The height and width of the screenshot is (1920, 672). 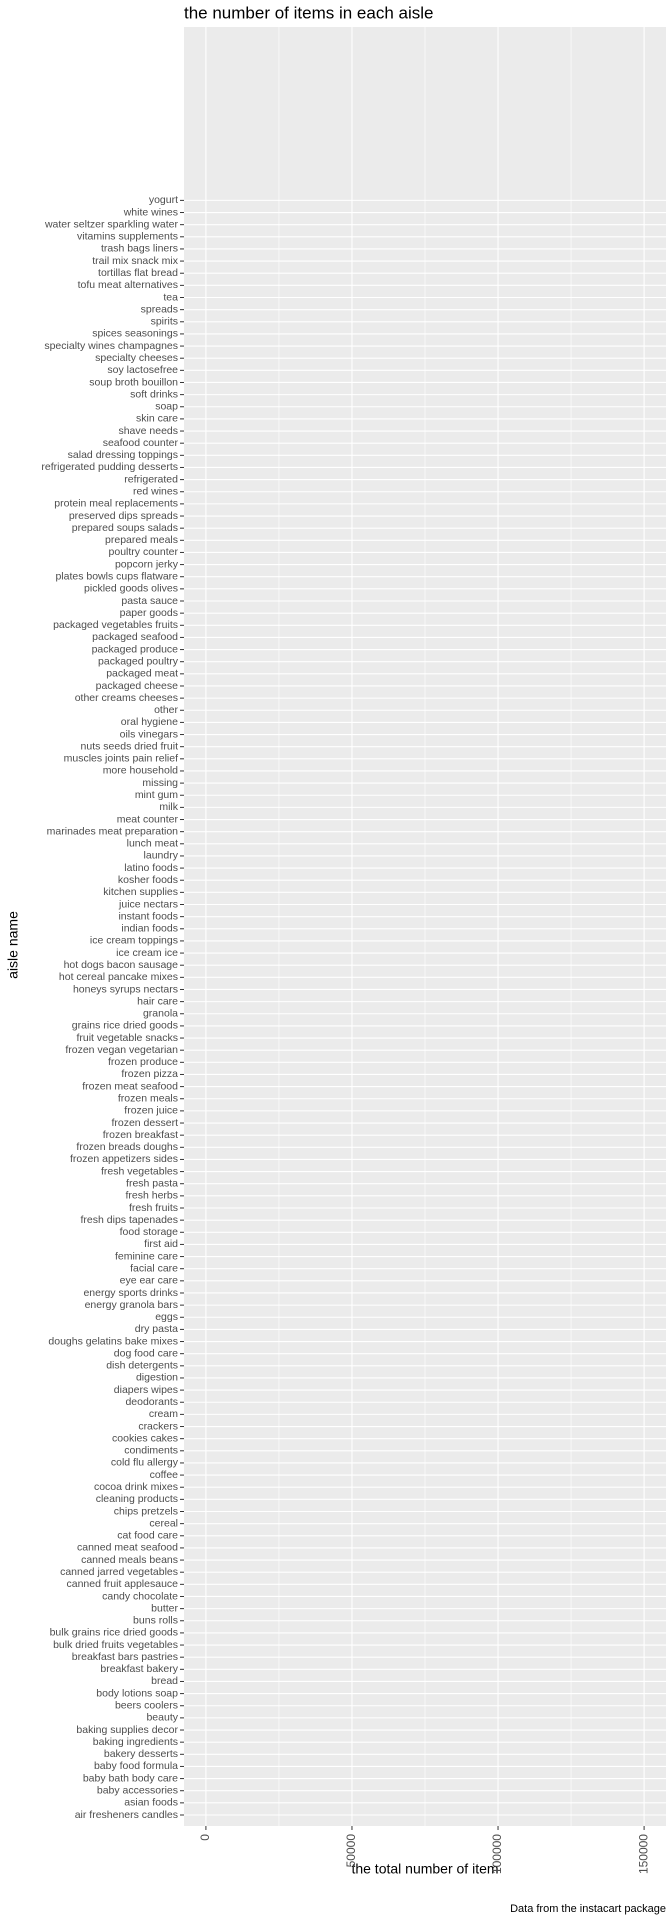 I want to click on x-tick-label: 50000, so click(x=351, y=1851).